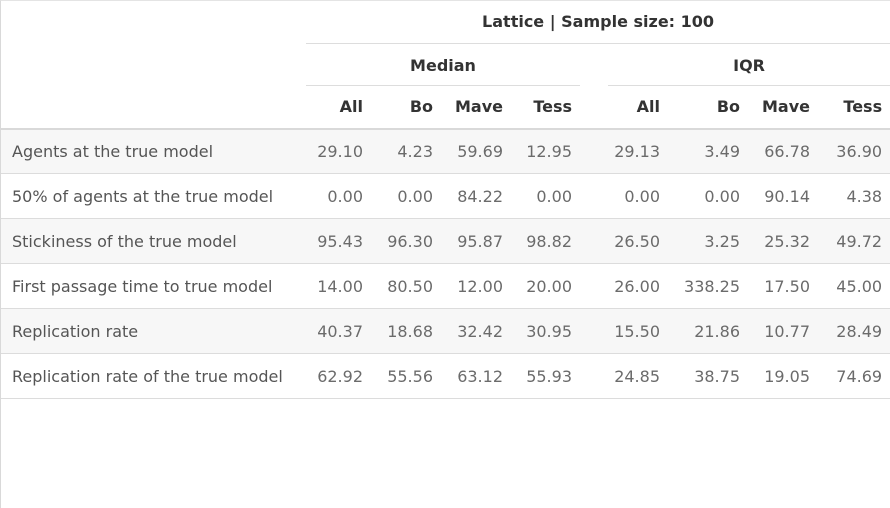 The image size is (890, 508). Describe the element at coordinates (854, 376) in the screenshot. I see `table-cell: 74.69` at that location.